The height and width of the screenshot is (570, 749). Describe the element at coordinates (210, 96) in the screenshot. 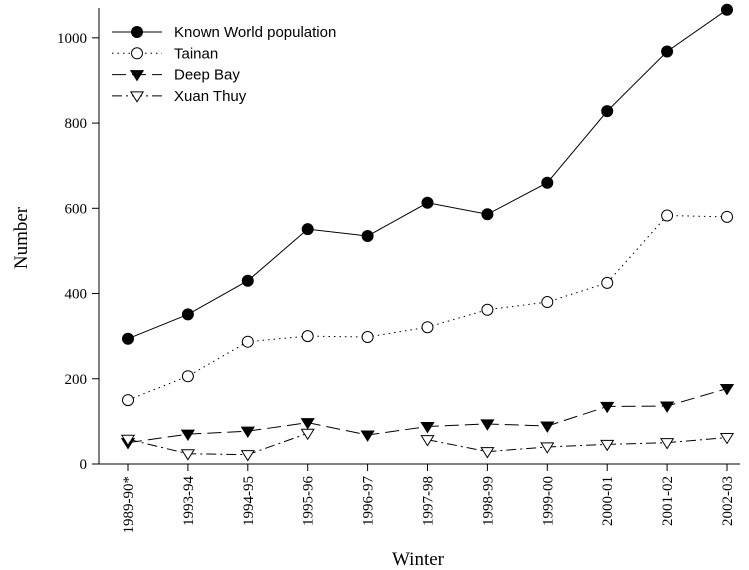

I see `legend-label: Xuan Thuy` at that location.